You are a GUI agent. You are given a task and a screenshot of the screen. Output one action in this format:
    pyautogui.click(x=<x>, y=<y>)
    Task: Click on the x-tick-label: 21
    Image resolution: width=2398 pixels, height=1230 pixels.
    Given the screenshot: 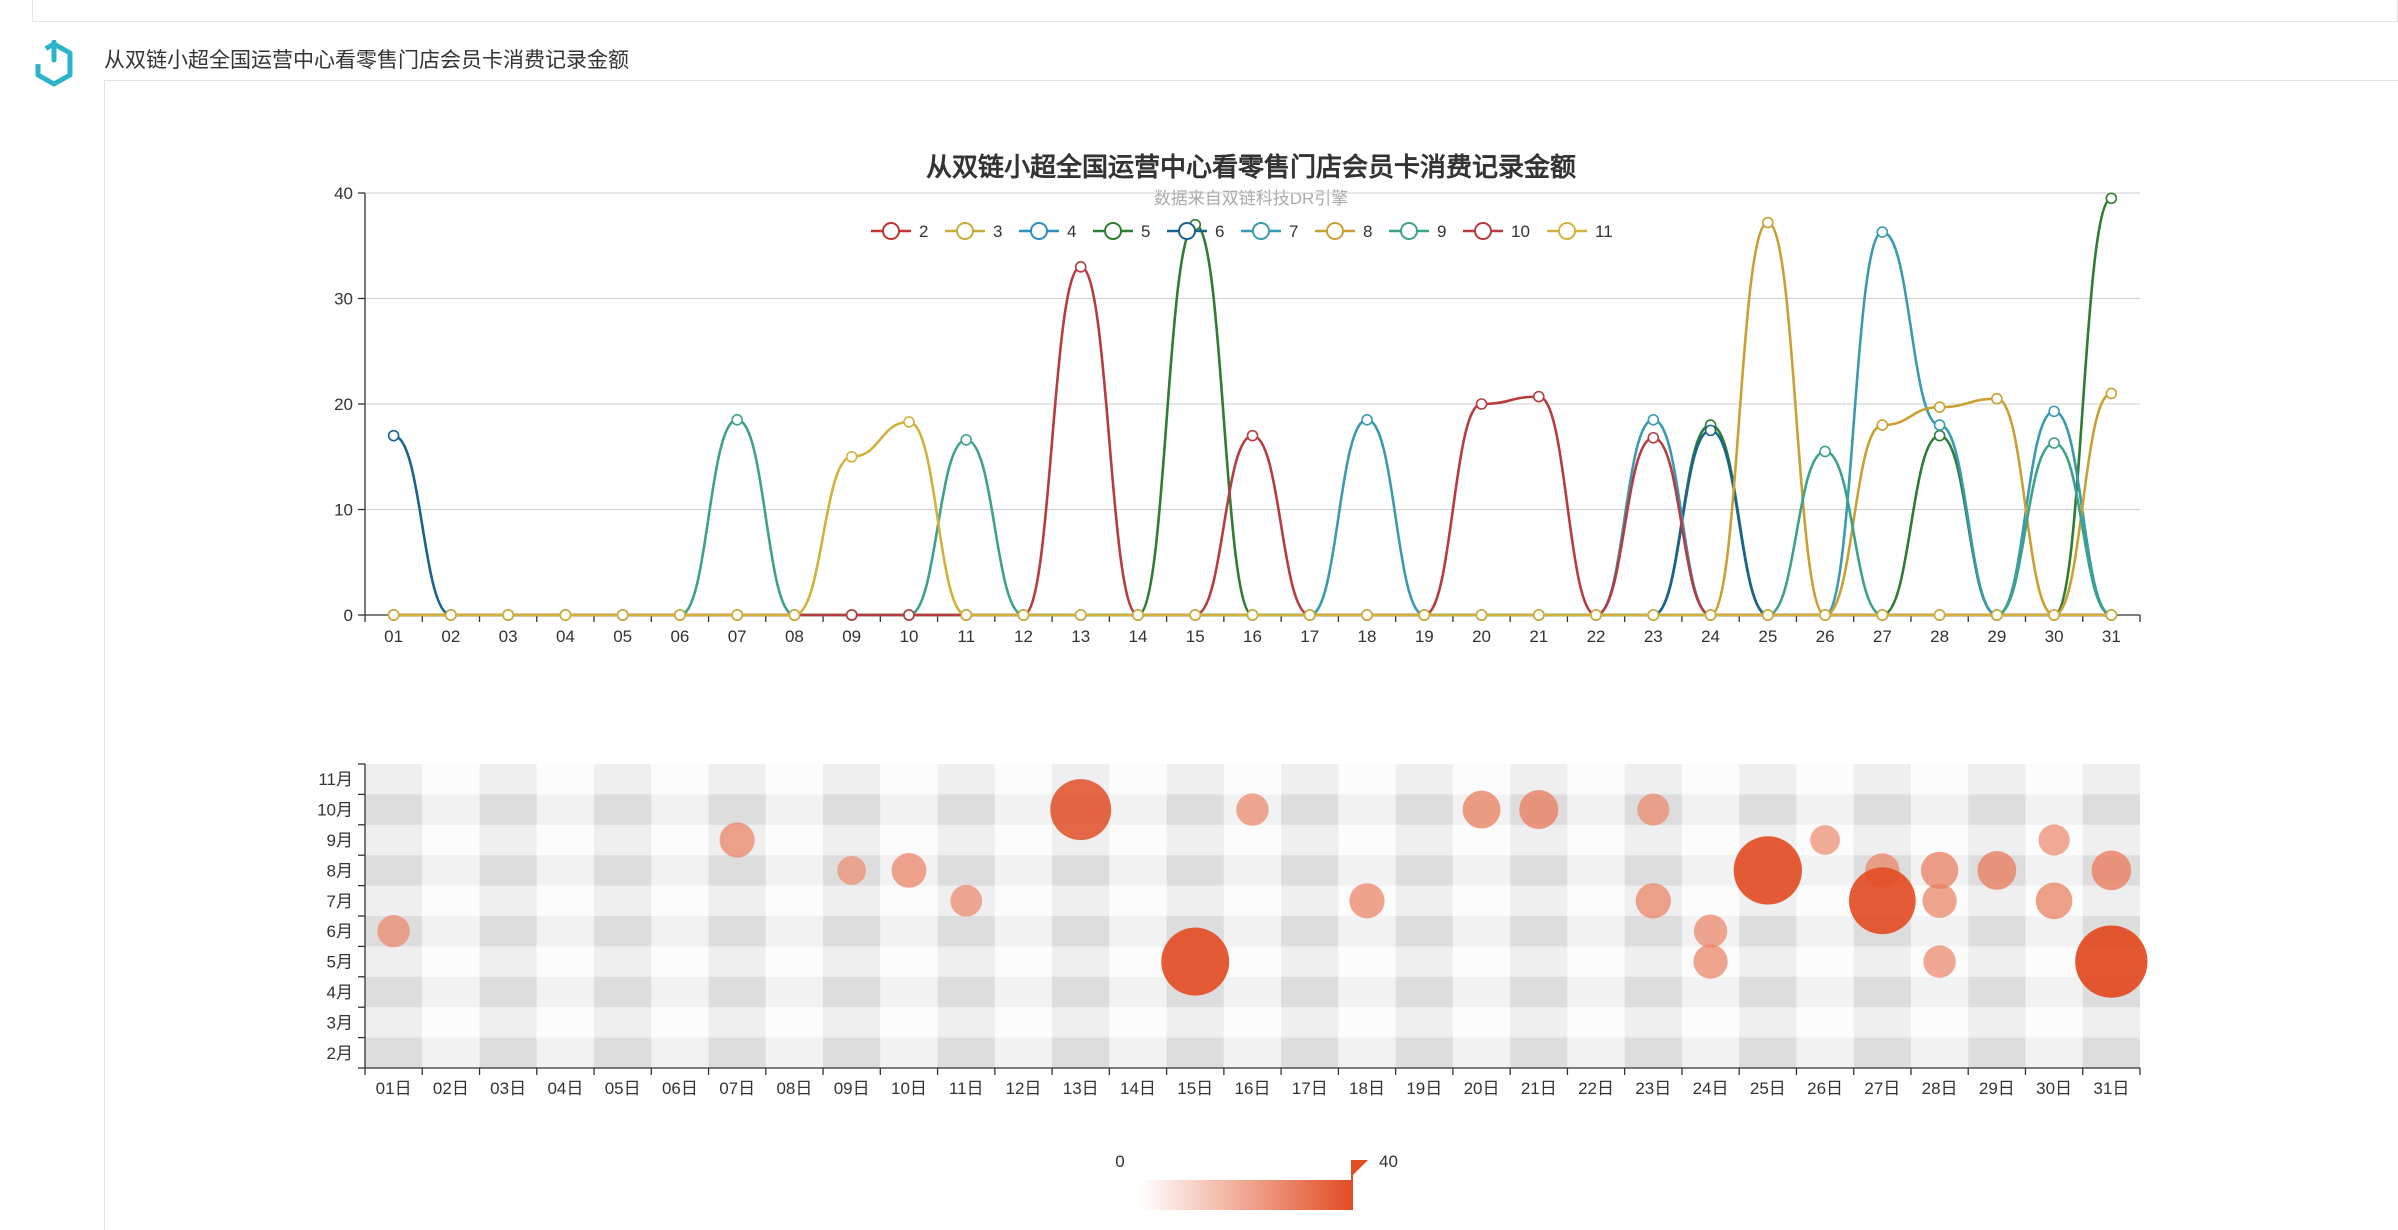 What is the action you would take?
    pyautogui.click(x=1538, y=636)
    